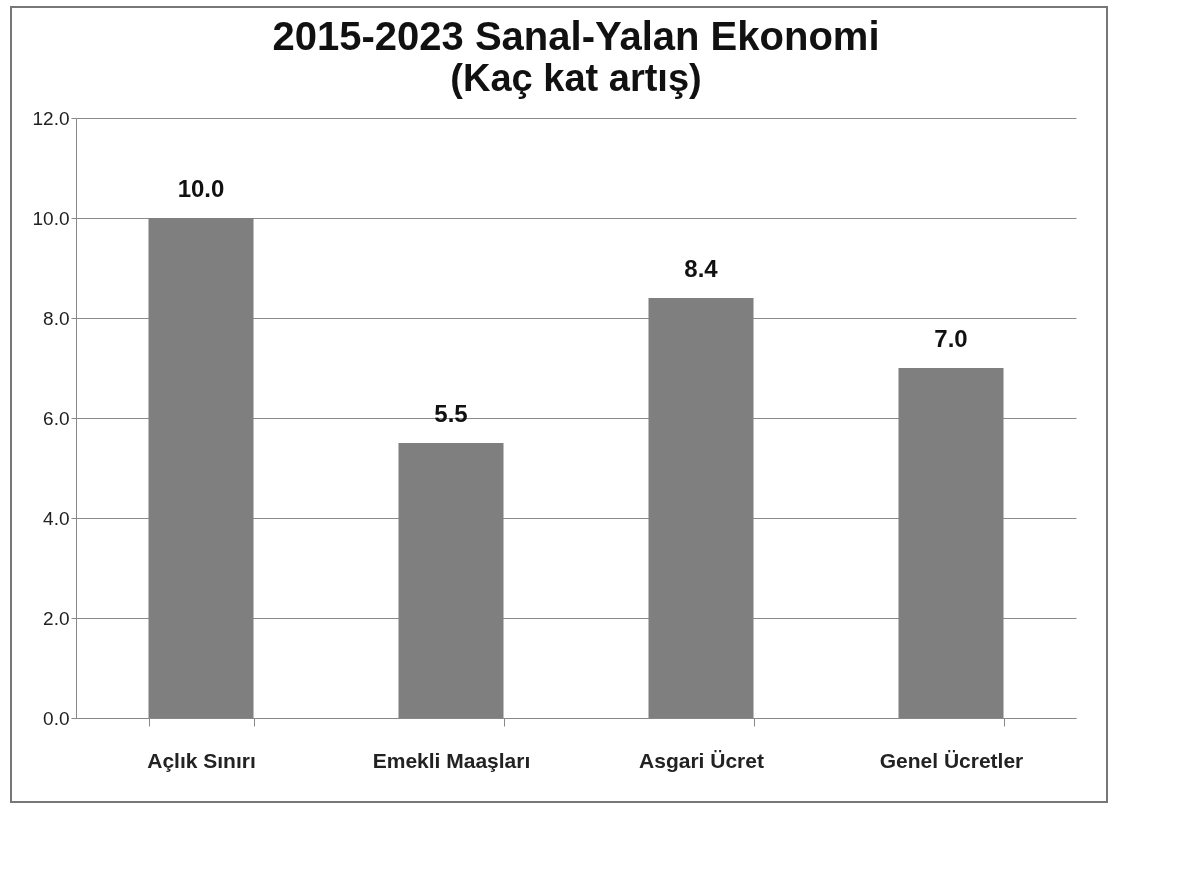  Describe the element at coordinates (56, 418) in the screenshot. I see `y-tick-label: 6.0` at that location.